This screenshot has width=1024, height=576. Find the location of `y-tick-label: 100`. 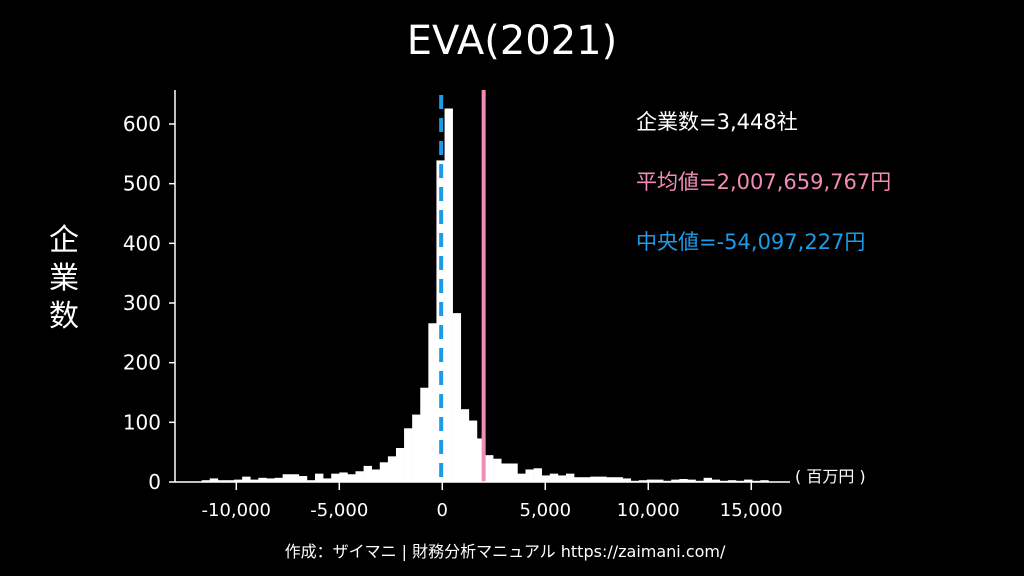

y-tick-label: 100 is located at coordinates (142, 422).